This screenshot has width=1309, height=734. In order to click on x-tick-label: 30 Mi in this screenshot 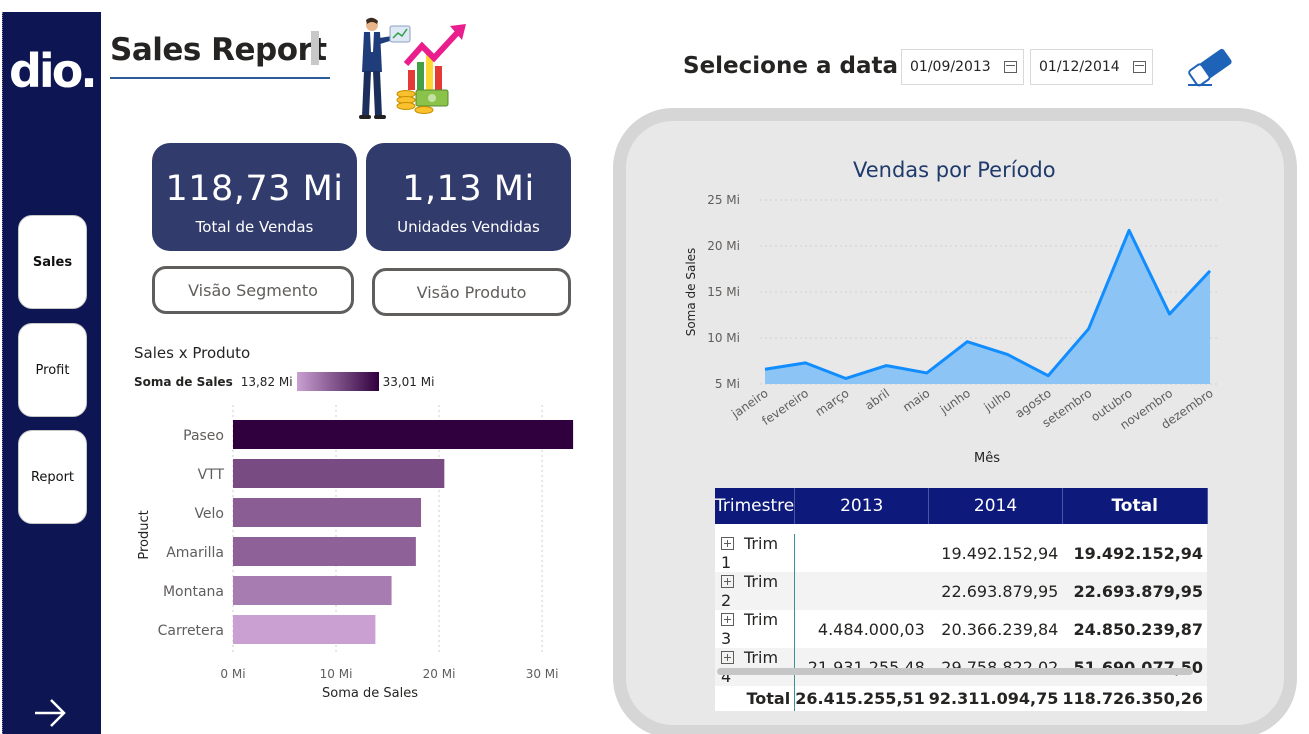, I will do `click(542, 674)`.